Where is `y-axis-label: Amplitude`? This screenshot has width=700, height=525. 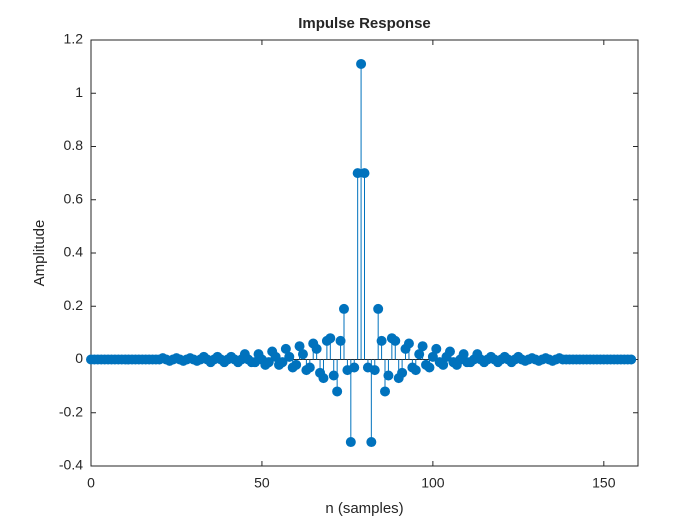
y-axis-label: Amplitude is located at coordinates (39, 253).